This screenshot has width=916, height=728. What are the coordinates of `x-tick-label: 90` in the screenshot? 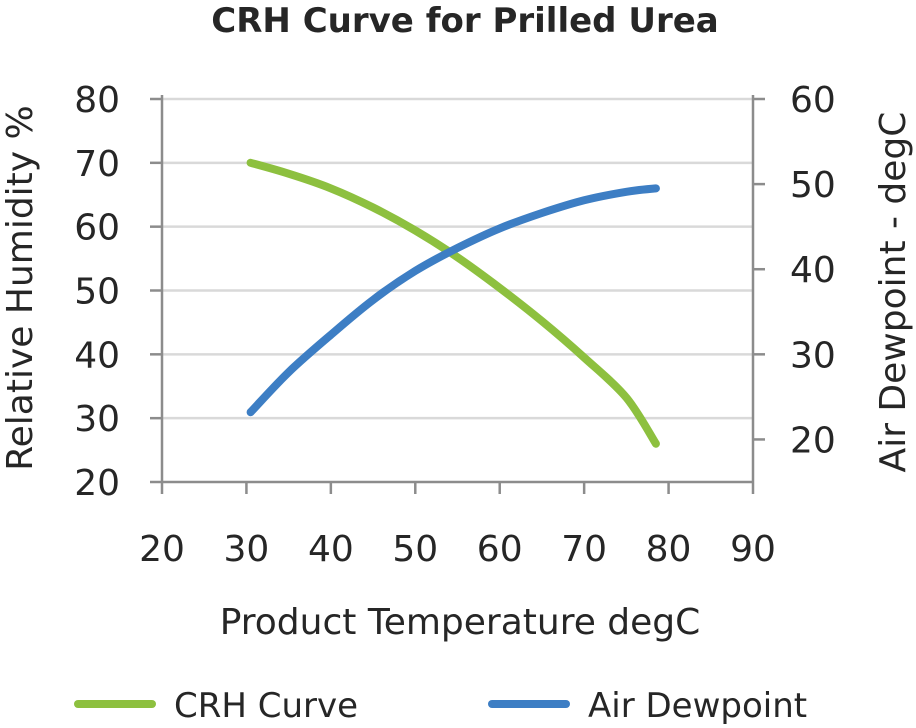 It's located at (753, 549).